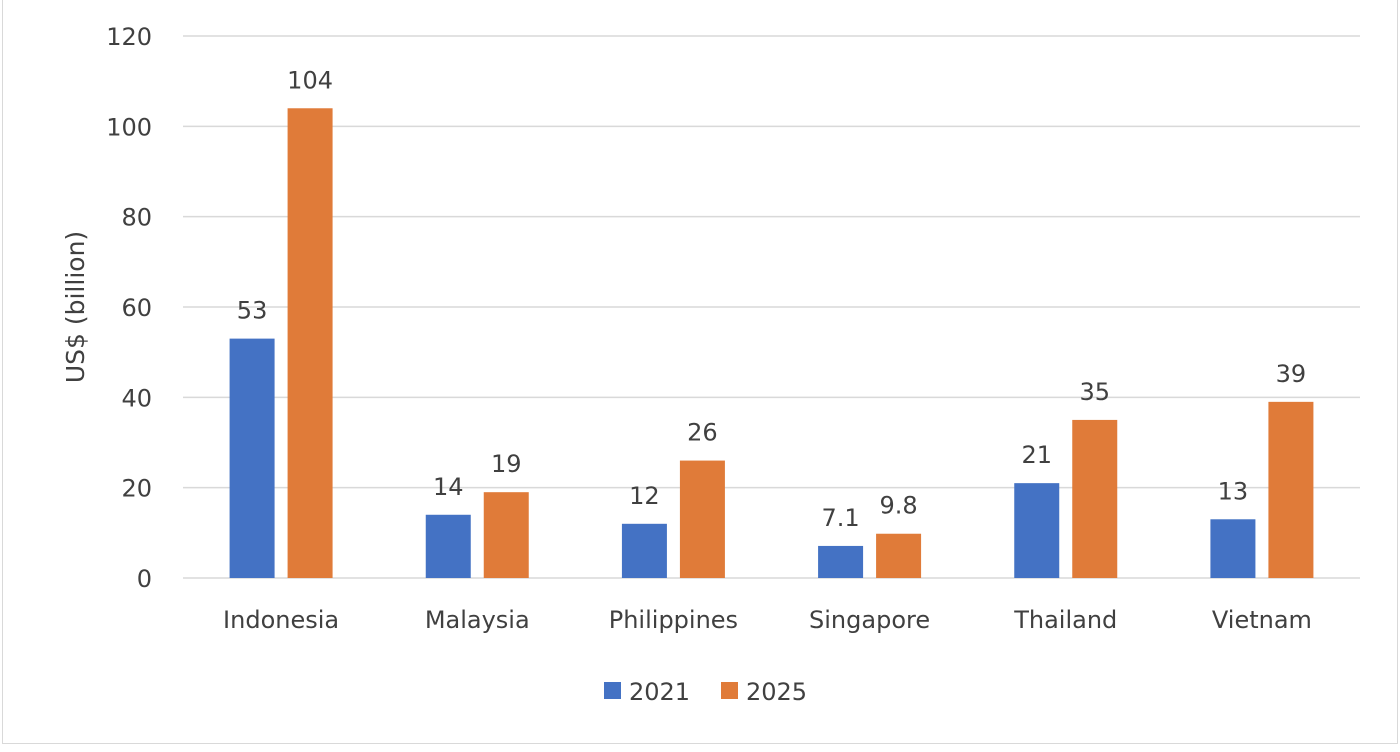 The height and width of the screenshot is (752, 1400). I want to click on data-label: 14, so click(448, 487).